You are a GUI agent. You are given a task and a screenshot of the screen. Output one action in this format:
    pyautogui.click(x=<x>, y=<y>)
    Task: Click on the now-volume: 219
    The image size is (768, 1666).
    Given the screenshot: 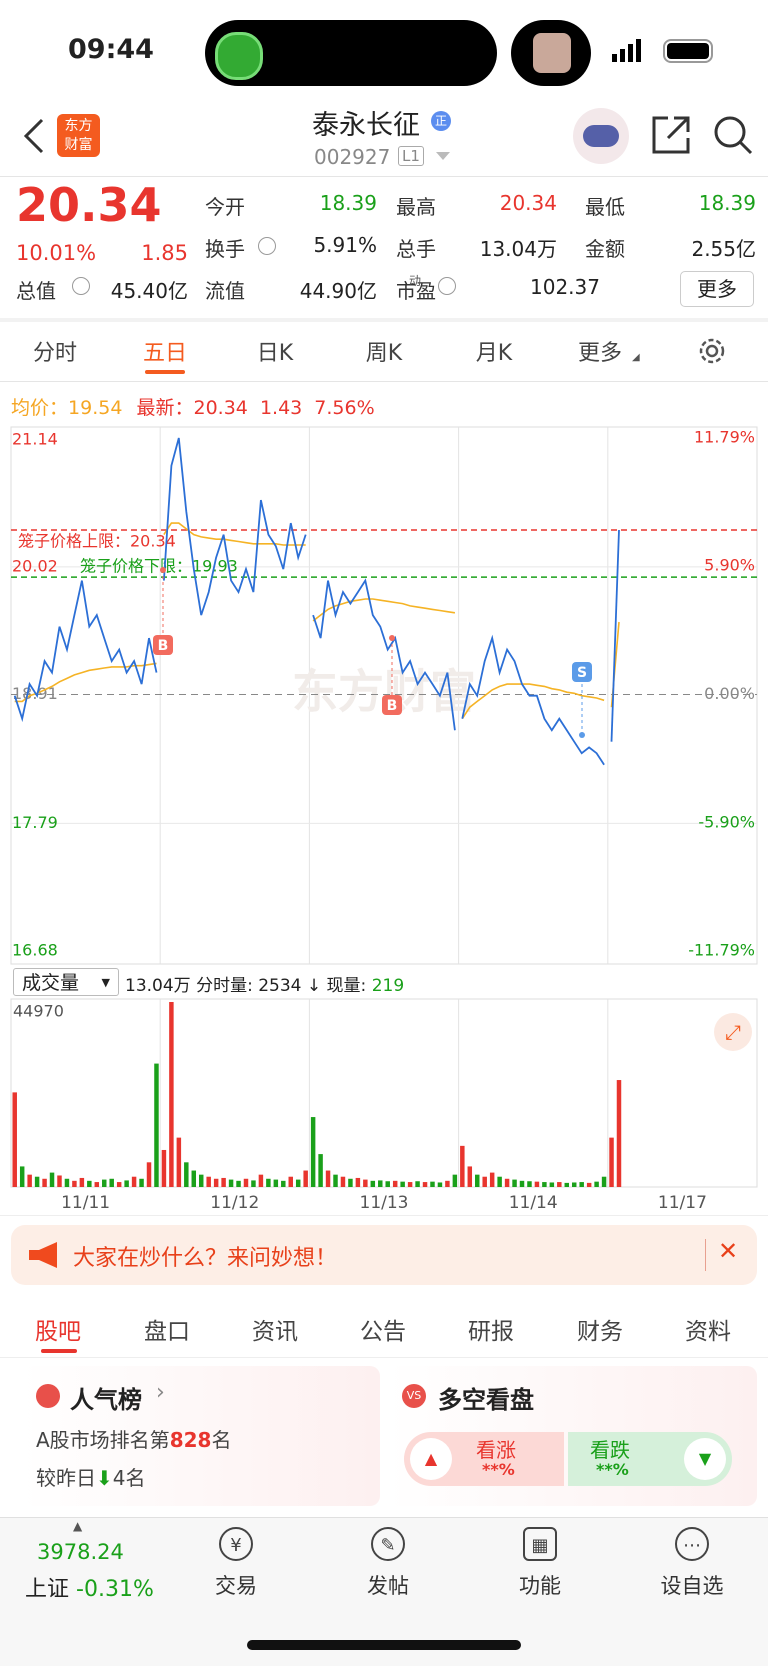 What is the action you would take?
    pyautogui.click(x=388, y=986)
    